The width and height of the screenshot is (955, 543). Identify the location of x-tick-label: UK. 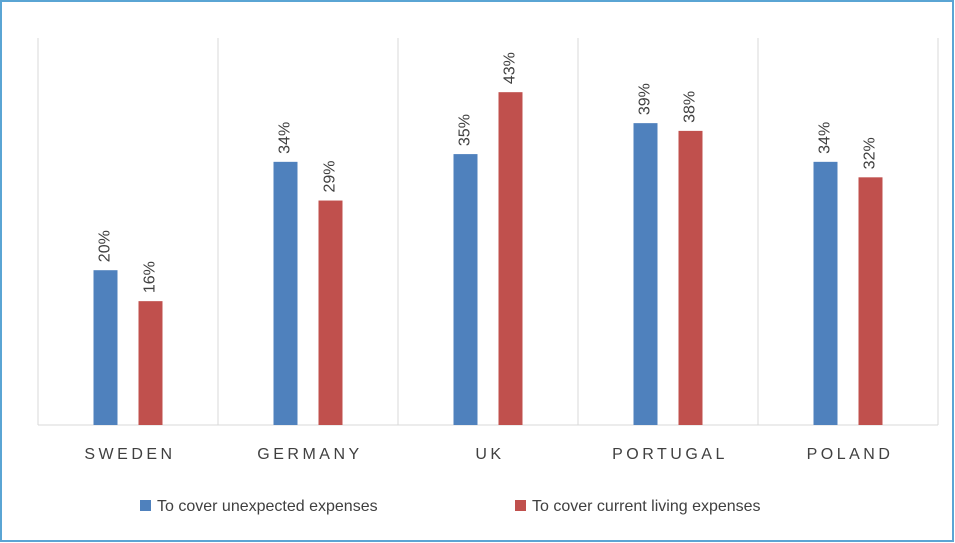
(489, 454).